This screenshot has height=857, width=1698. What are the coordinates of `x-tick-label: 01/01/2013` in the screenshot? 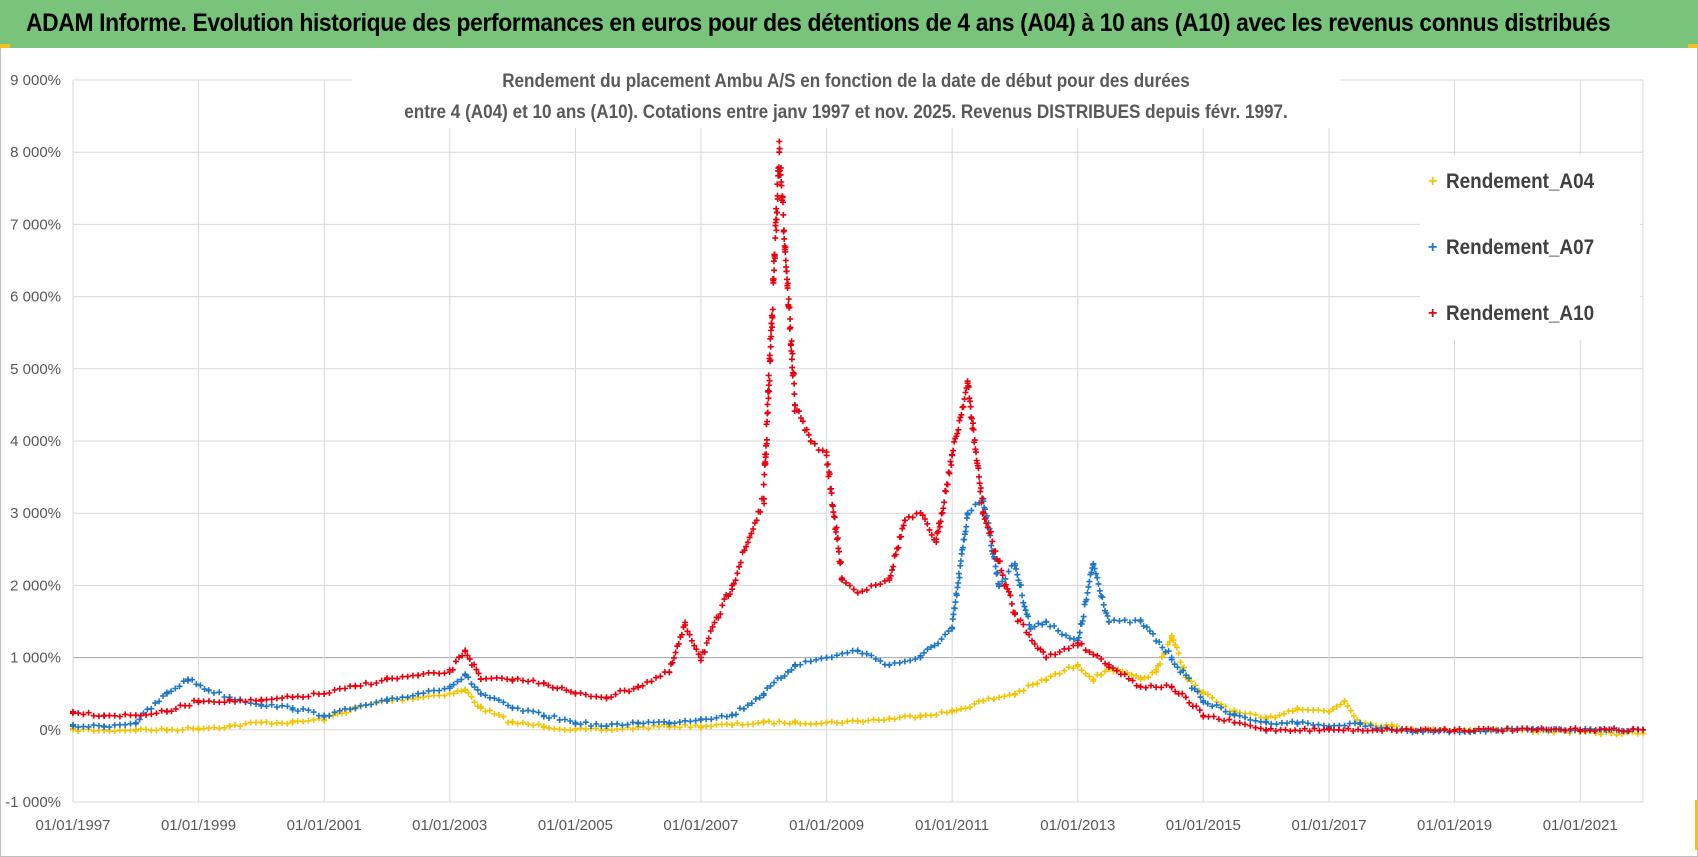 It's located at (1077, 825).